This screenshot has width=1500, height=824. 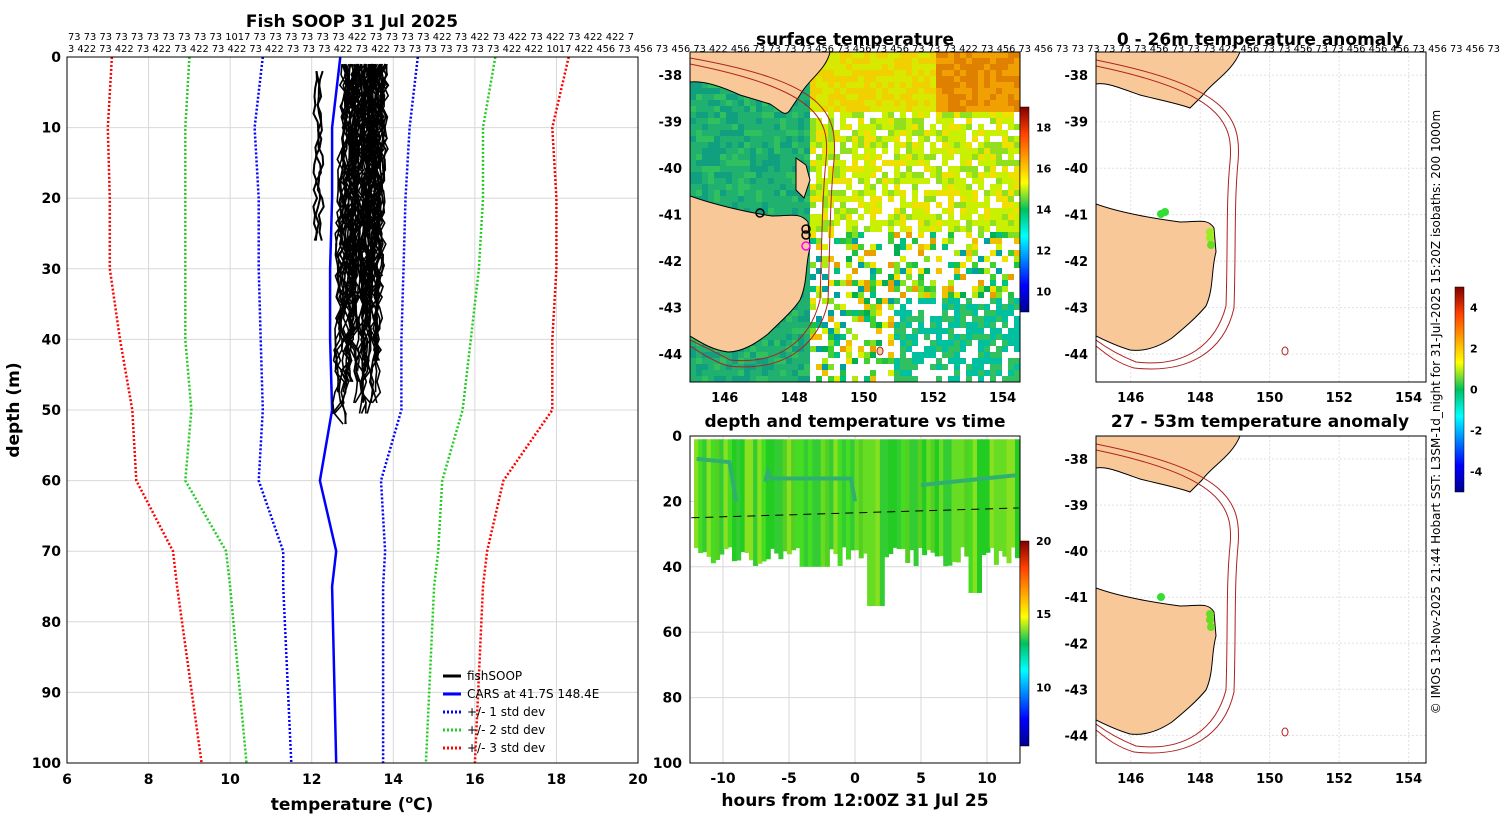 I want to click on map-xtick: 152, so click(x=1339, y=779).